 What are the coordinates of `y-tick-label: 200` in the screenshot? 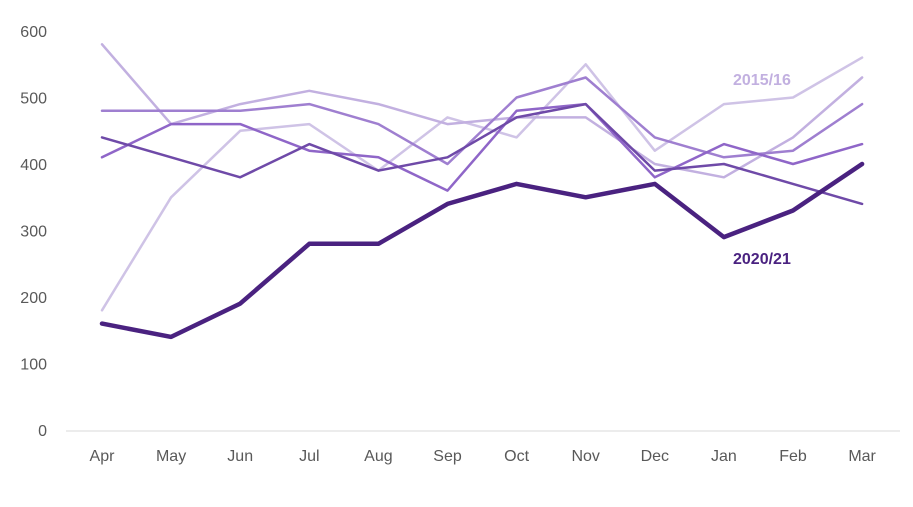 It's located at (33, 298).